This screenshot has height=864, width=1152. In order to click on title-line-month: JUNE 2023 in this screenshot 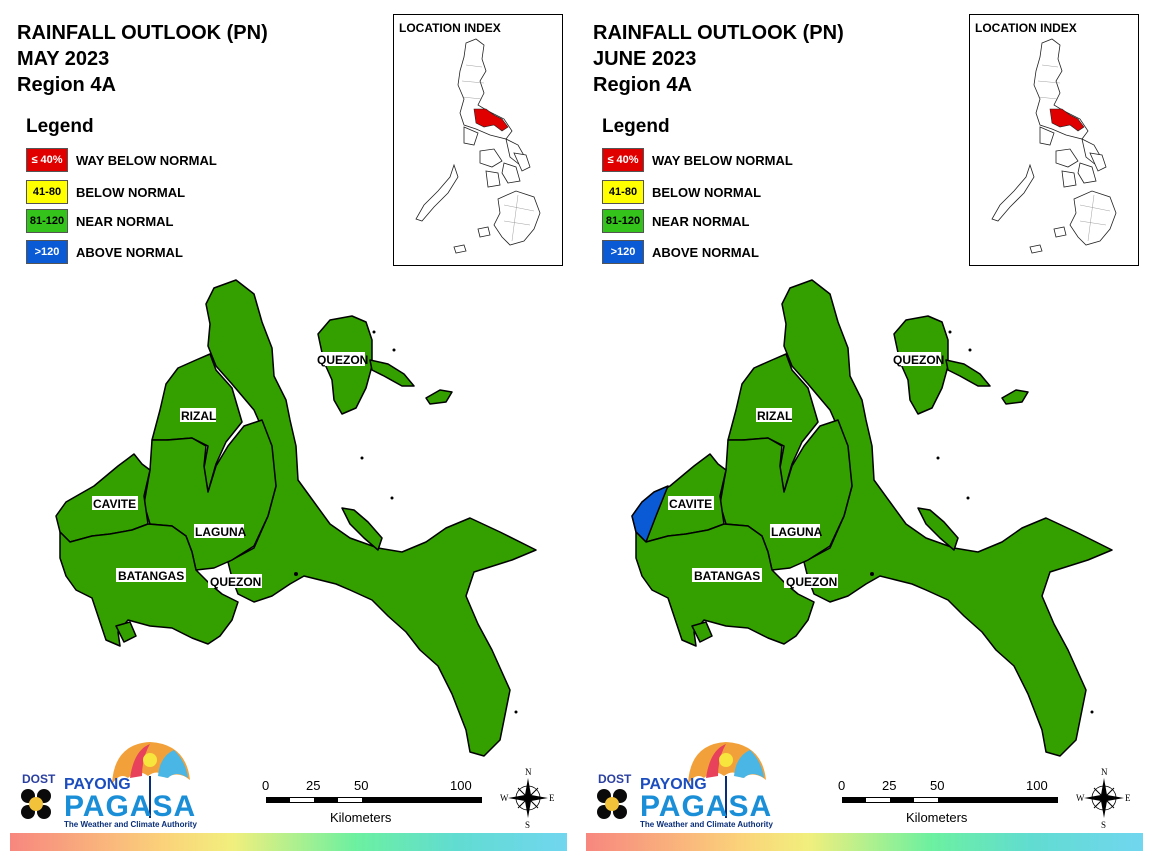, I will do `click(645, 59)`.